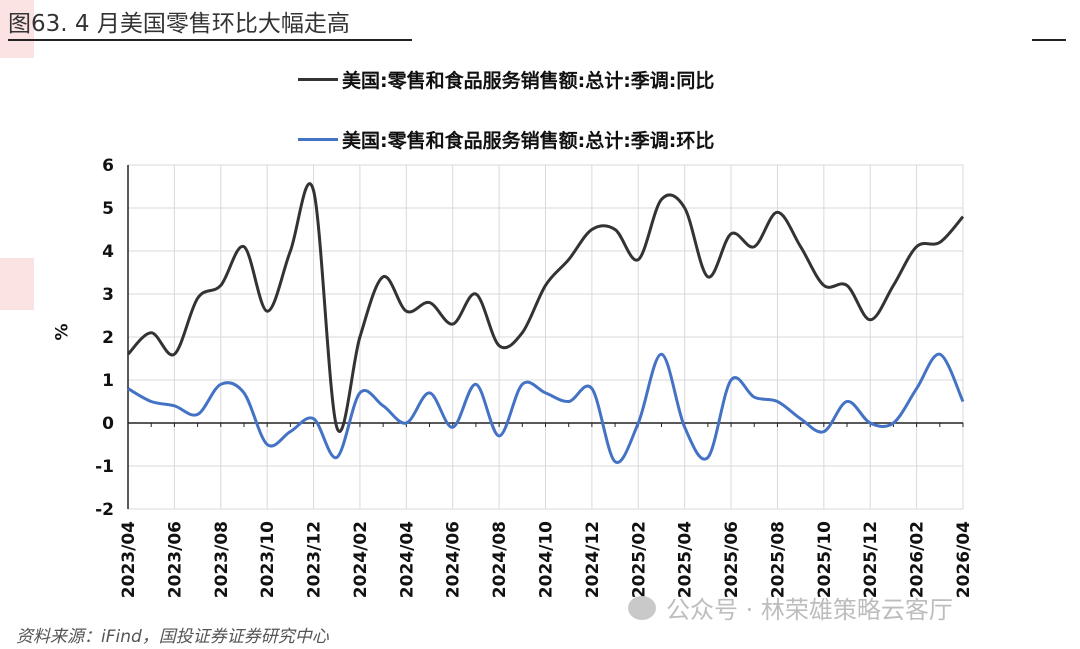  Describe the element at coordinates (546, 408) in the screenshot. I see `series-line-mom` at that location.